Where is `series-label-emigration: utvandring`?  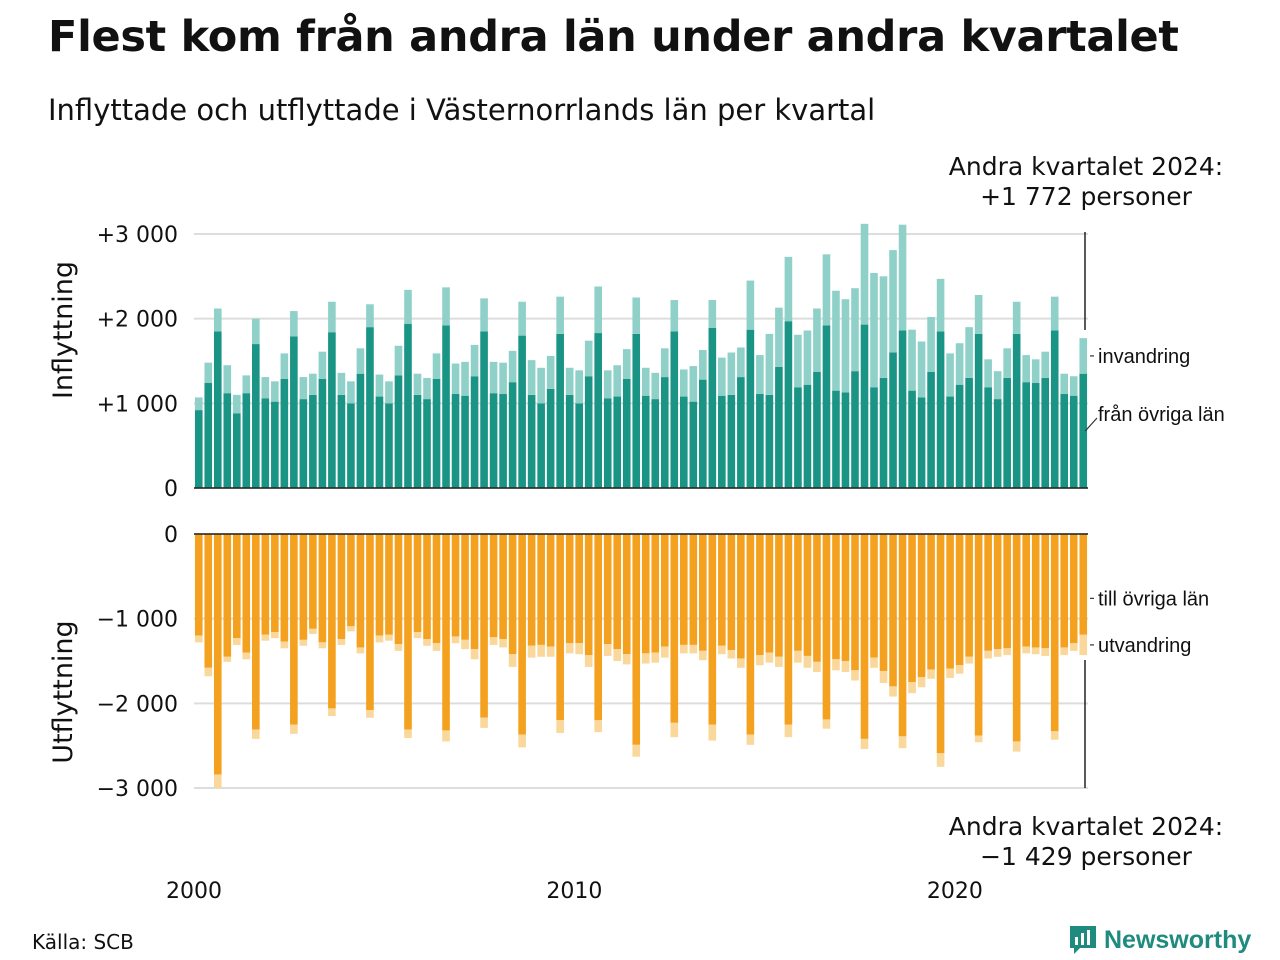
series-label-emigration: utvandring is located at coordinates (1144, 646).